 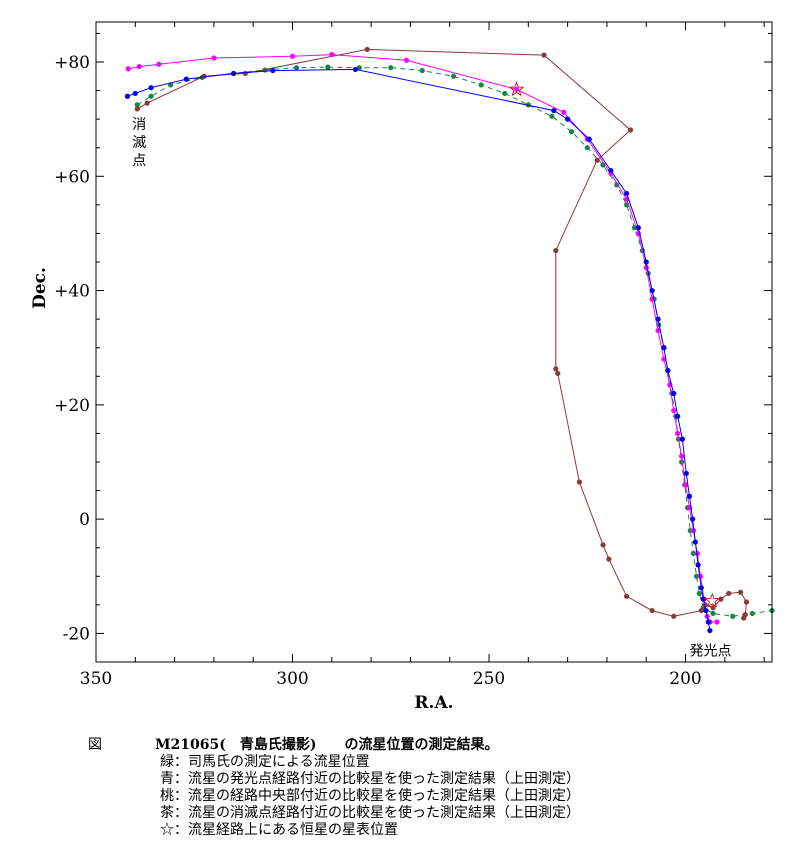 I want to click on caption-title: M21065( 青島氏撮影) の流星位置の測定結果。, so click(x=327, y=745).